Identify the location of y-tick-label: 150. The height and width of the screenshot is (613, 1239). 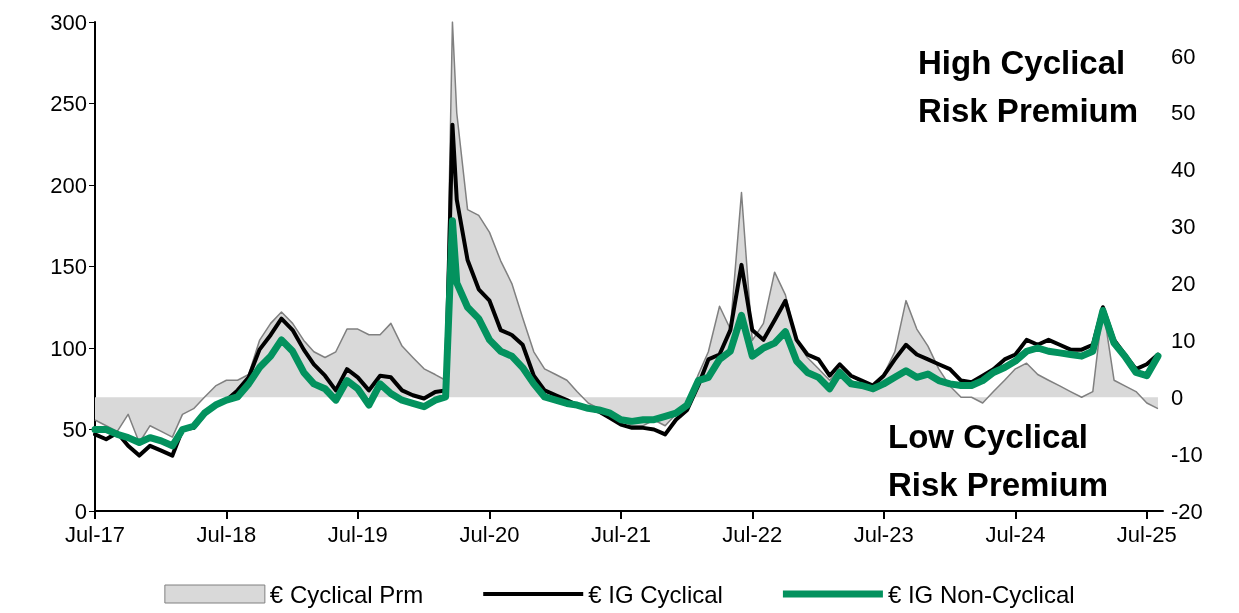
(68, 266).